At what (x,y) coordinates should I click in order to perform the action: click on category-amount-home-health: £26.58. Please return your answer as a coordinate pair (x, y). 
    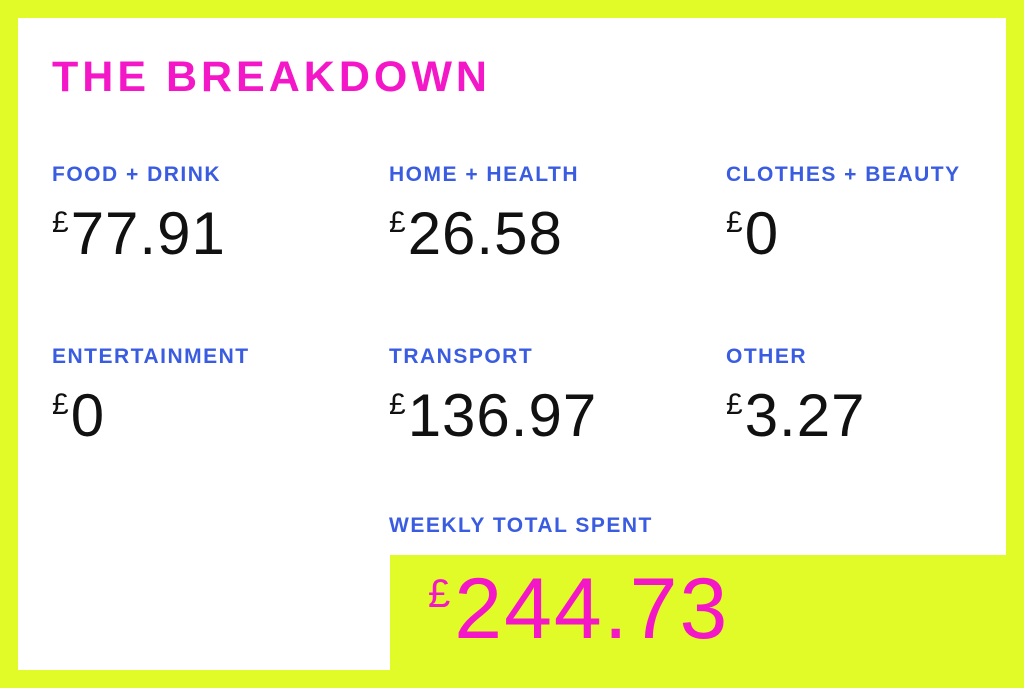
    Looking at the image, I should click on (476, 234).